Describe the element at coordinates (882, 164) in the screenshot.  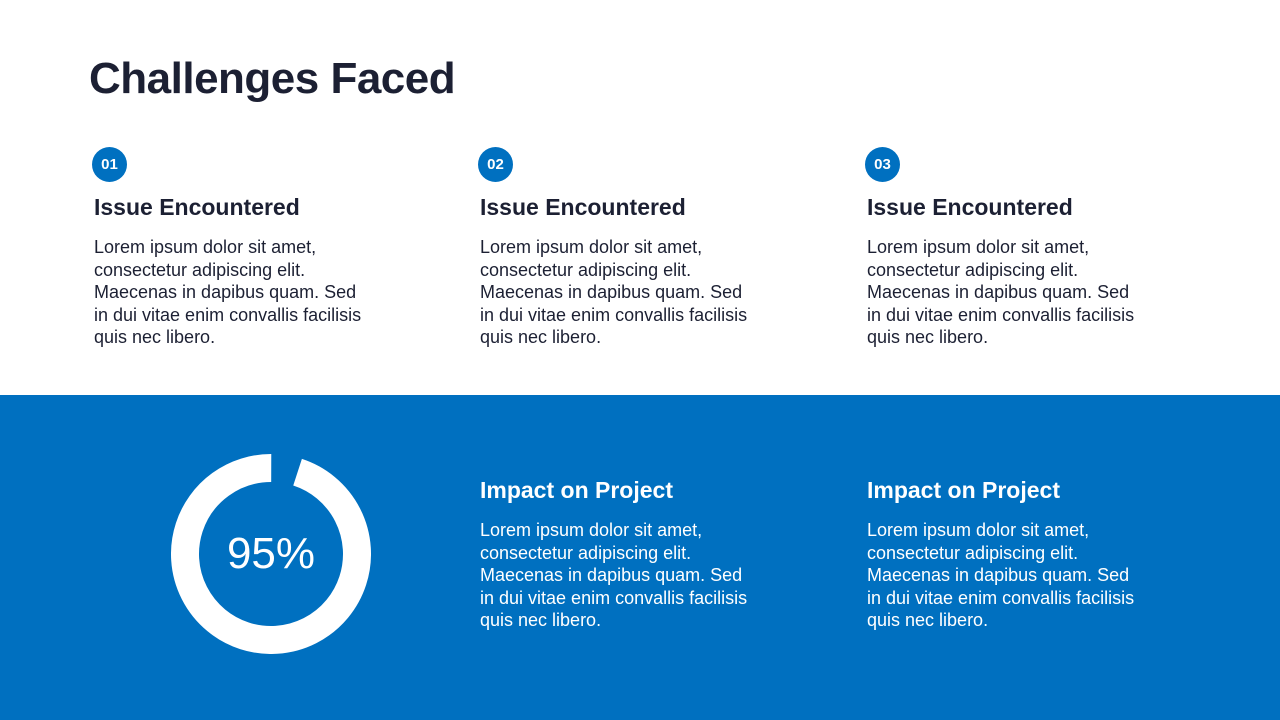
I see `number-badge: 03` at that location.